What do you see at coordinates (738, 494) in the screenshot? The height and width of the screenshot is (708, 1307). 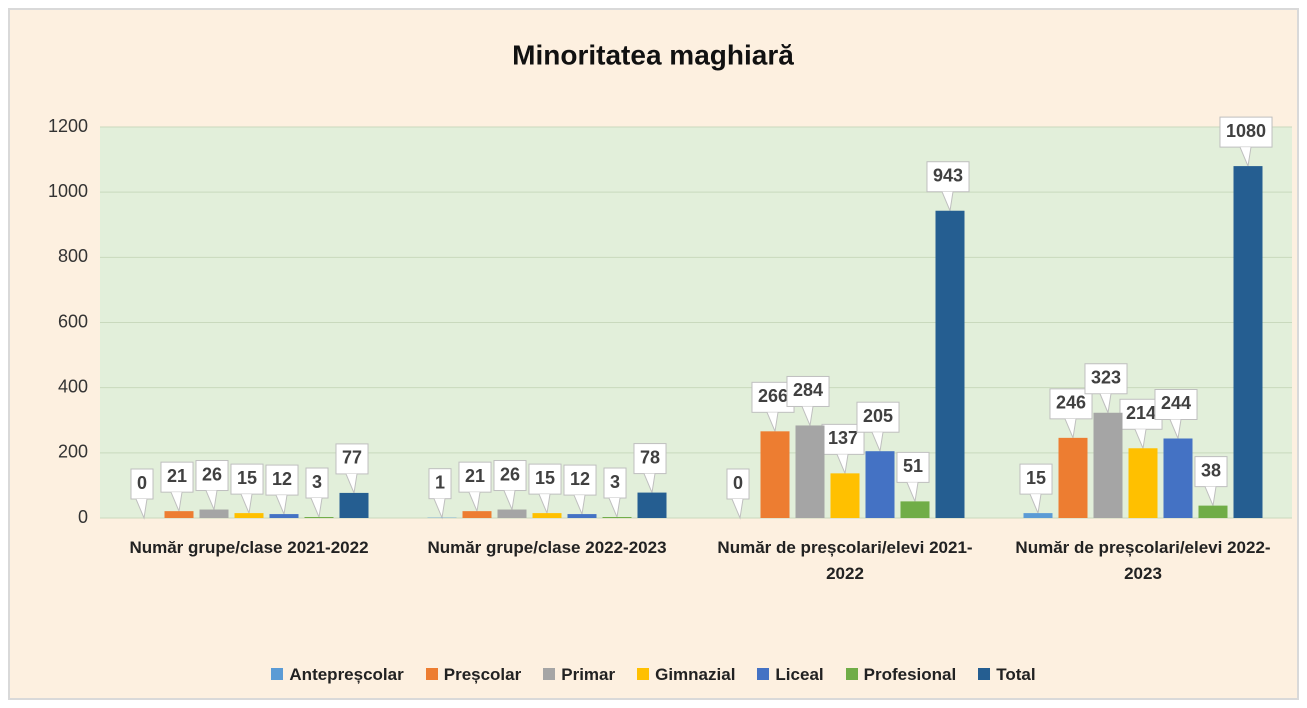 I see `data-label: 0` at bounding box center [738, 494].